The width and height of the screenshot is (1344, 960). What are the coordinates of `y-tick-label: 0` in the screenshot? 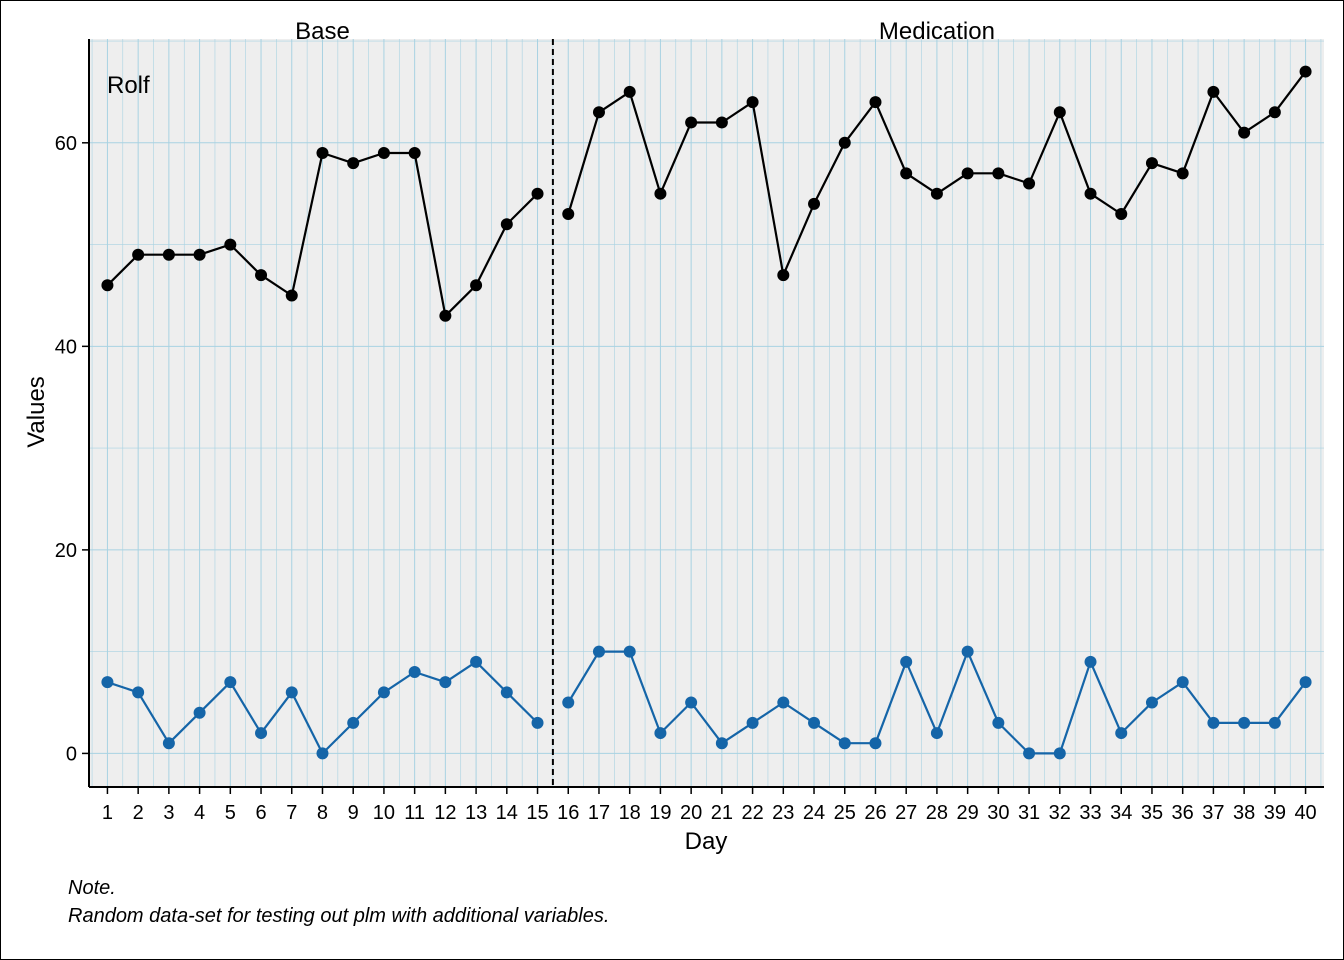 It's located at (71, 754).